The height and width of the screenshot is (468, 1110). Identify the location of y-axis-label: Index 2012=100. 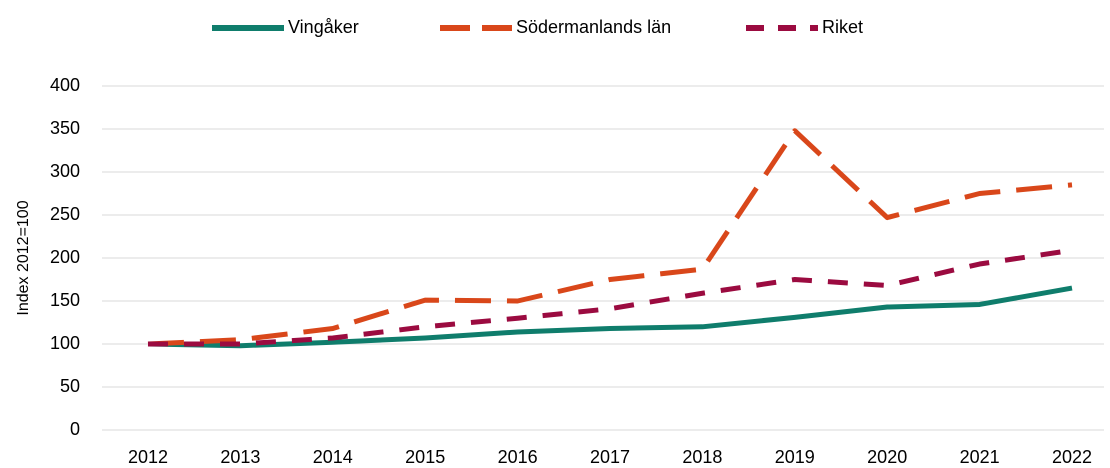
(23, 257).